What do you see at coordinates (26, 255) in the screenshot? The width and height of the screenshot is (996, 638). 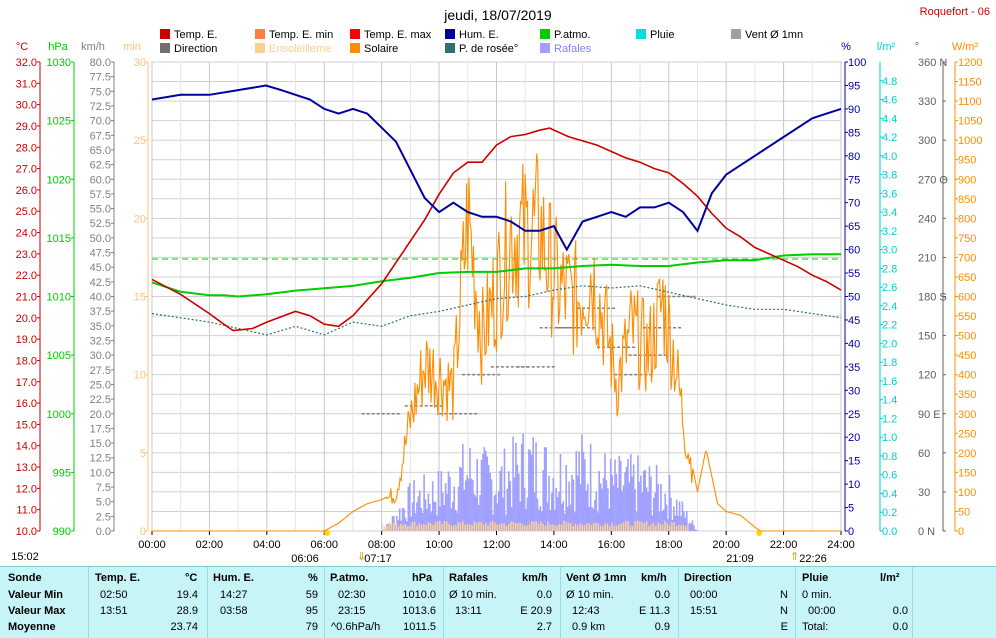 I see `axis-tick-label: 23.0` at bounding box center [26, 255].